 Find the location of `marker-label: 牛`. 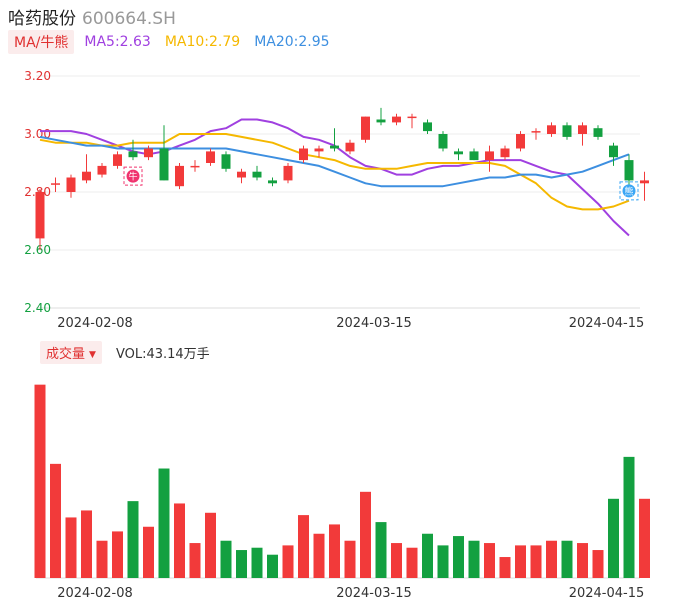

marker-label: 牛 is located at coordinates (132, 177).